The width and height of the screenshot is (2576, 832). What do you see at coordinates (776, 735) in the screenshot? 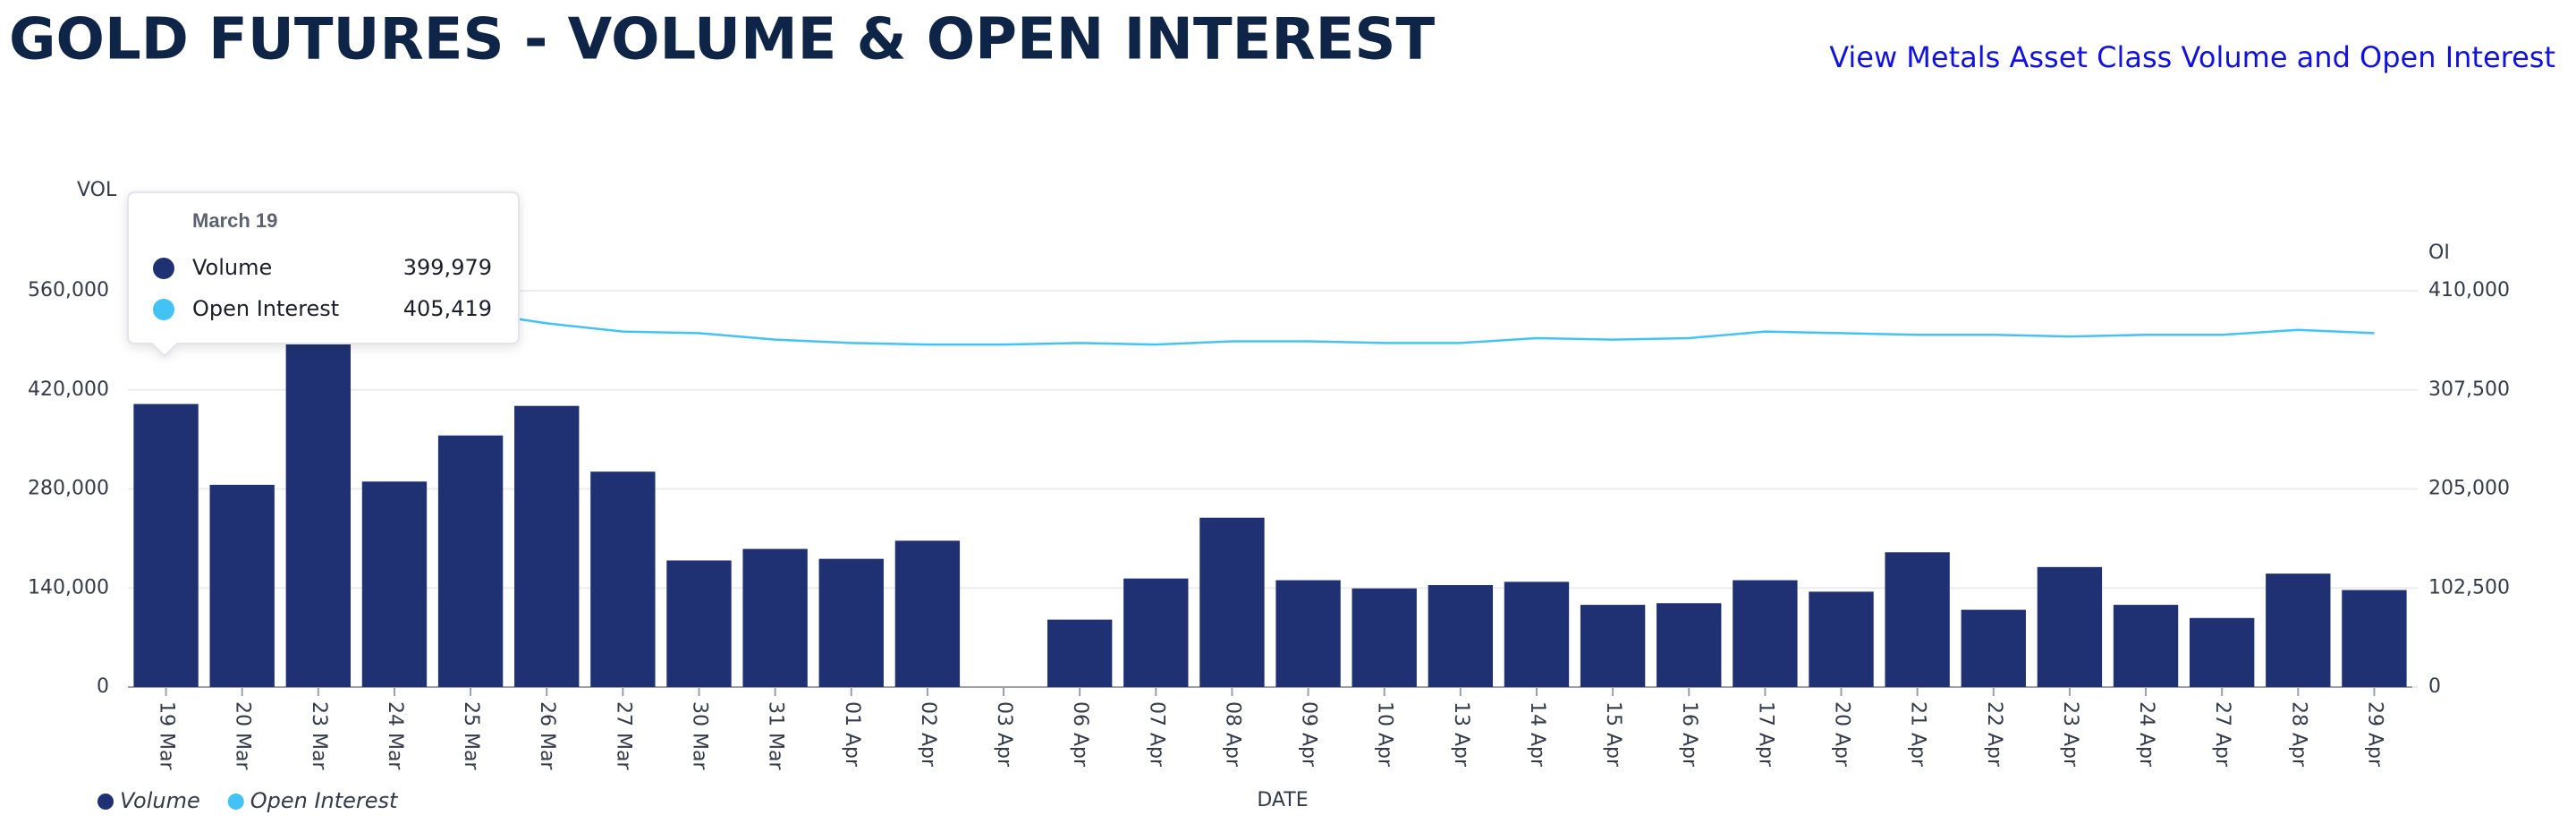
I see `x-tick-label: 31 Mar` at bounding box center [776, 735].